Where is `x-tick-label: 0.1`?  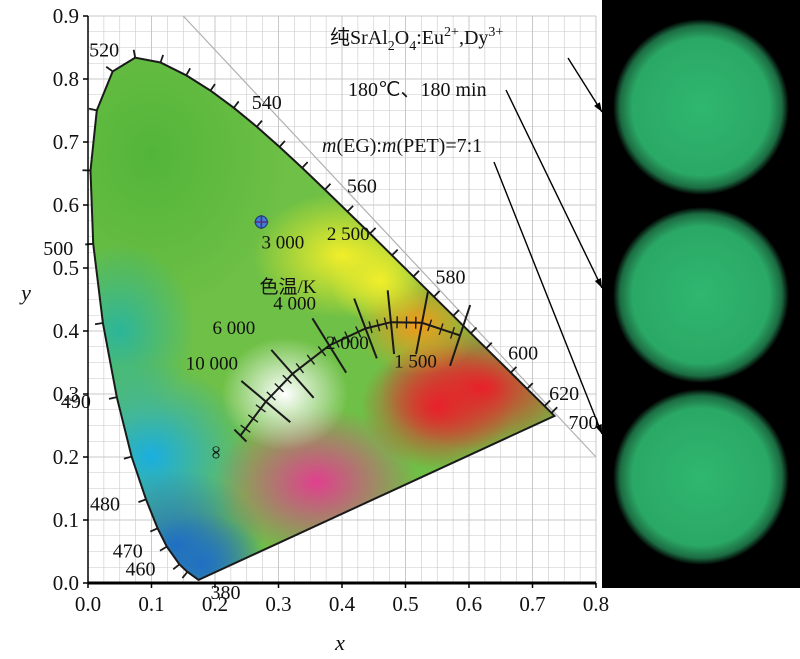 x-tick-label: 0.1 is located at coordinates (151, 604).